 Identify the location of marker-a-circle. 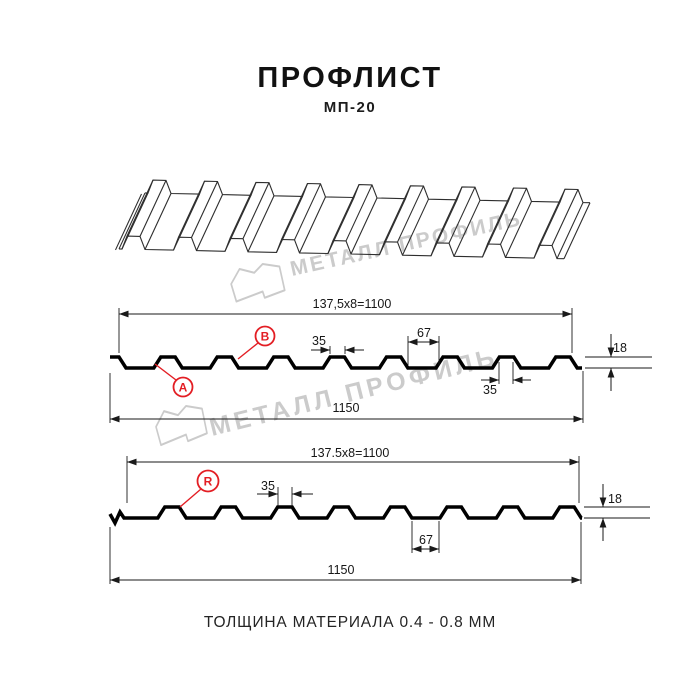
(183, 387).